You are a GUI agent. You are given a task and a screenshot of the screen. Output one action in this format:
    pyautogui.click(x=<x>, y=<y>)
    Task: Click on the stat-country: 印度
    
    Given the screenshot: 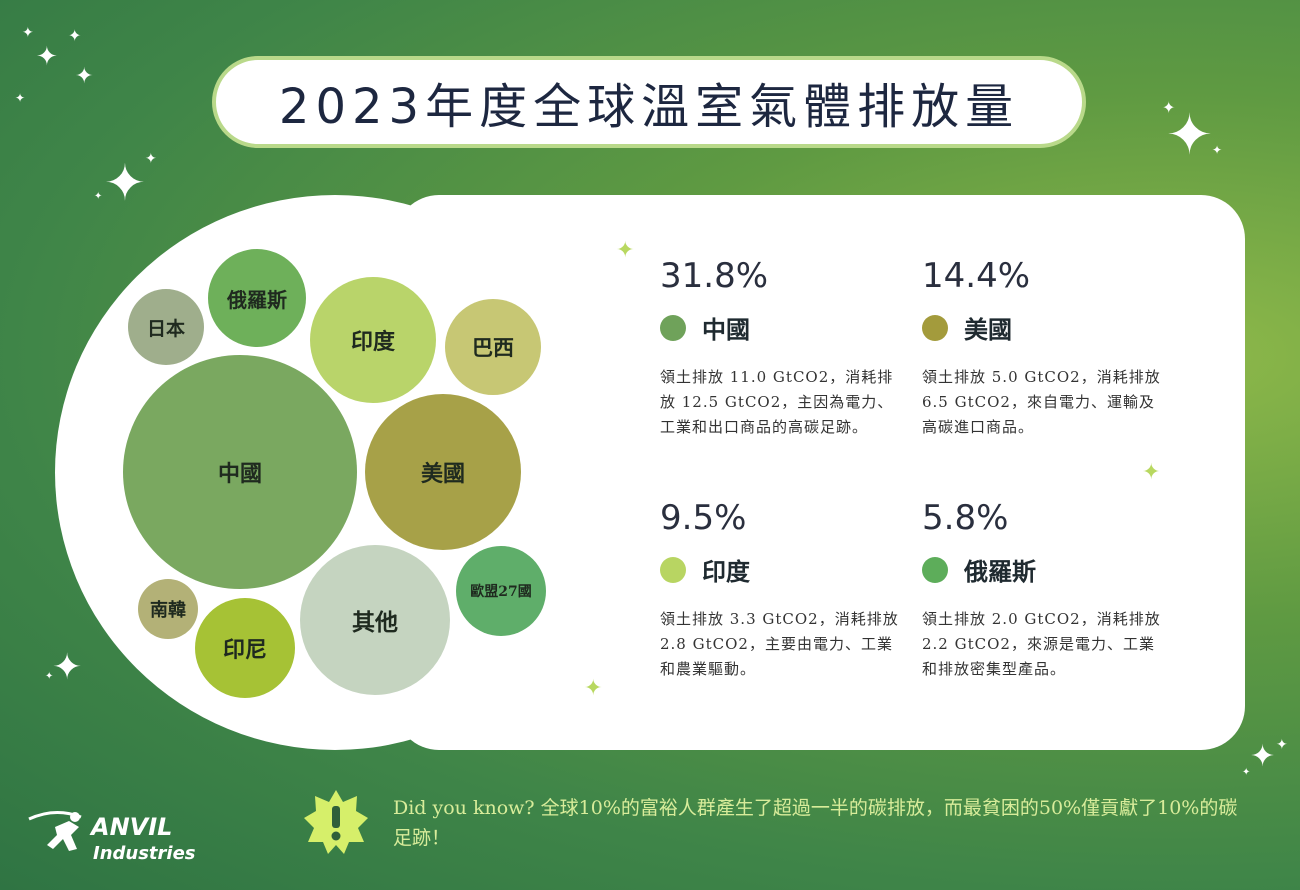 What is the action you would take?
    pyautogui.click(x=726, y=571)
    